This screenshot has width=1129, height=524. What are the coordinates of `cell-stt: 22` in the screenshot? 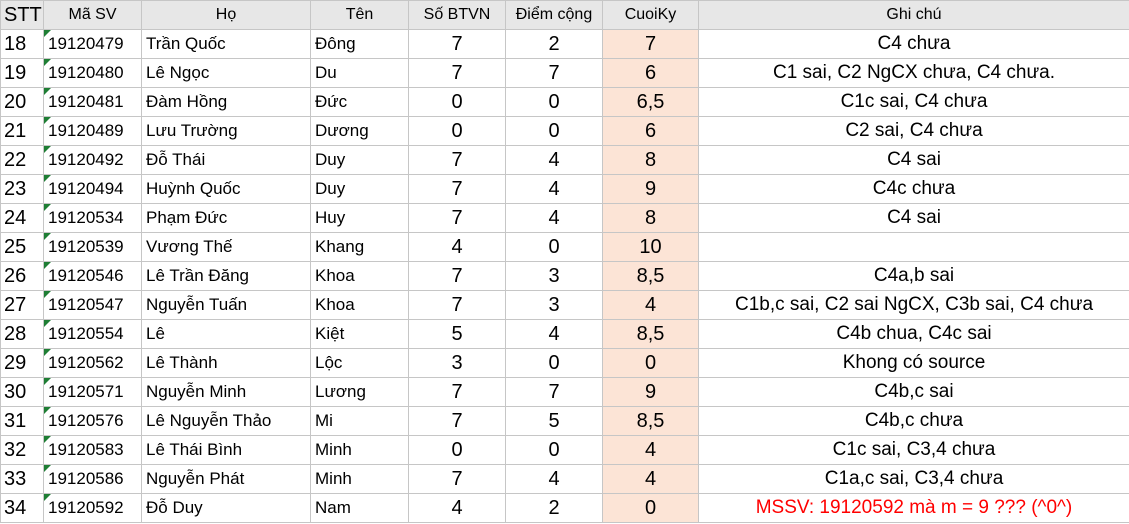 It's located at (22, 160).